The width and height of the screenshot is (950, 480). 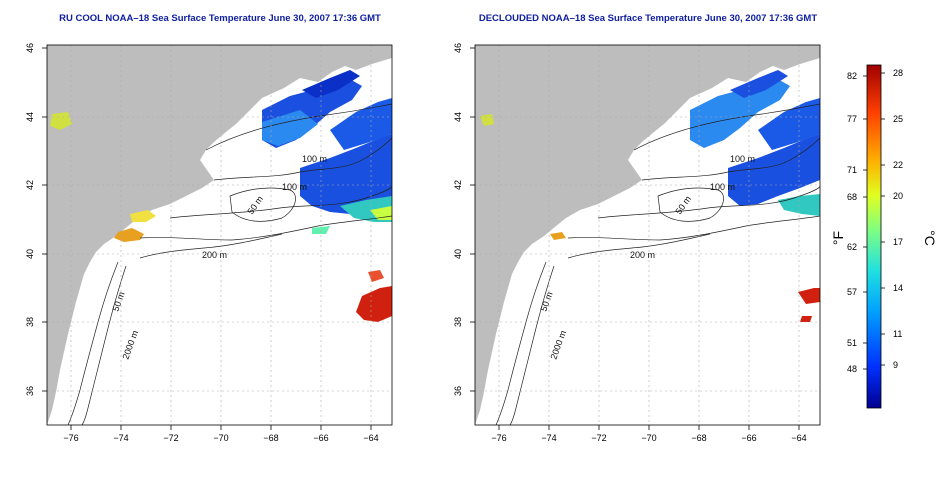 I want to click on fahrenheit-ticks: 82 77 71 68 62 57 51 48, so click(x=852, y=222).